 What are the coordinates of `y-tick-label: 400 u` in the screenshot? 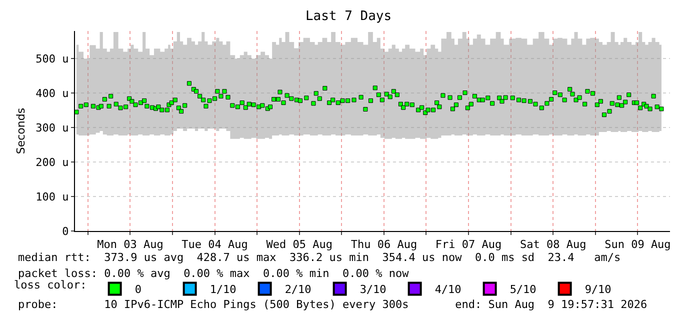 It's located at (52, 93).